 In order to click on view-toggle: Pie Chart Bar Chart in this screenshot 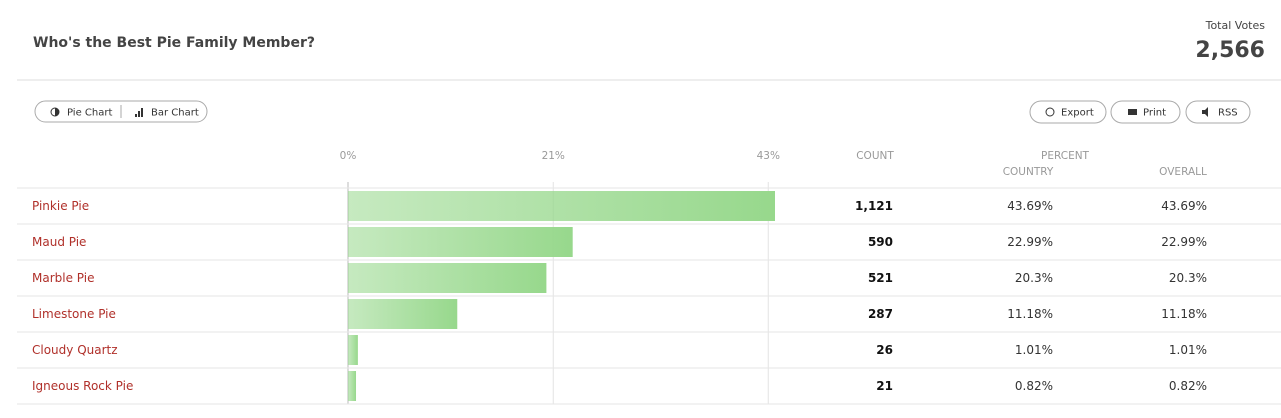, I will do `click(121, 111)`.